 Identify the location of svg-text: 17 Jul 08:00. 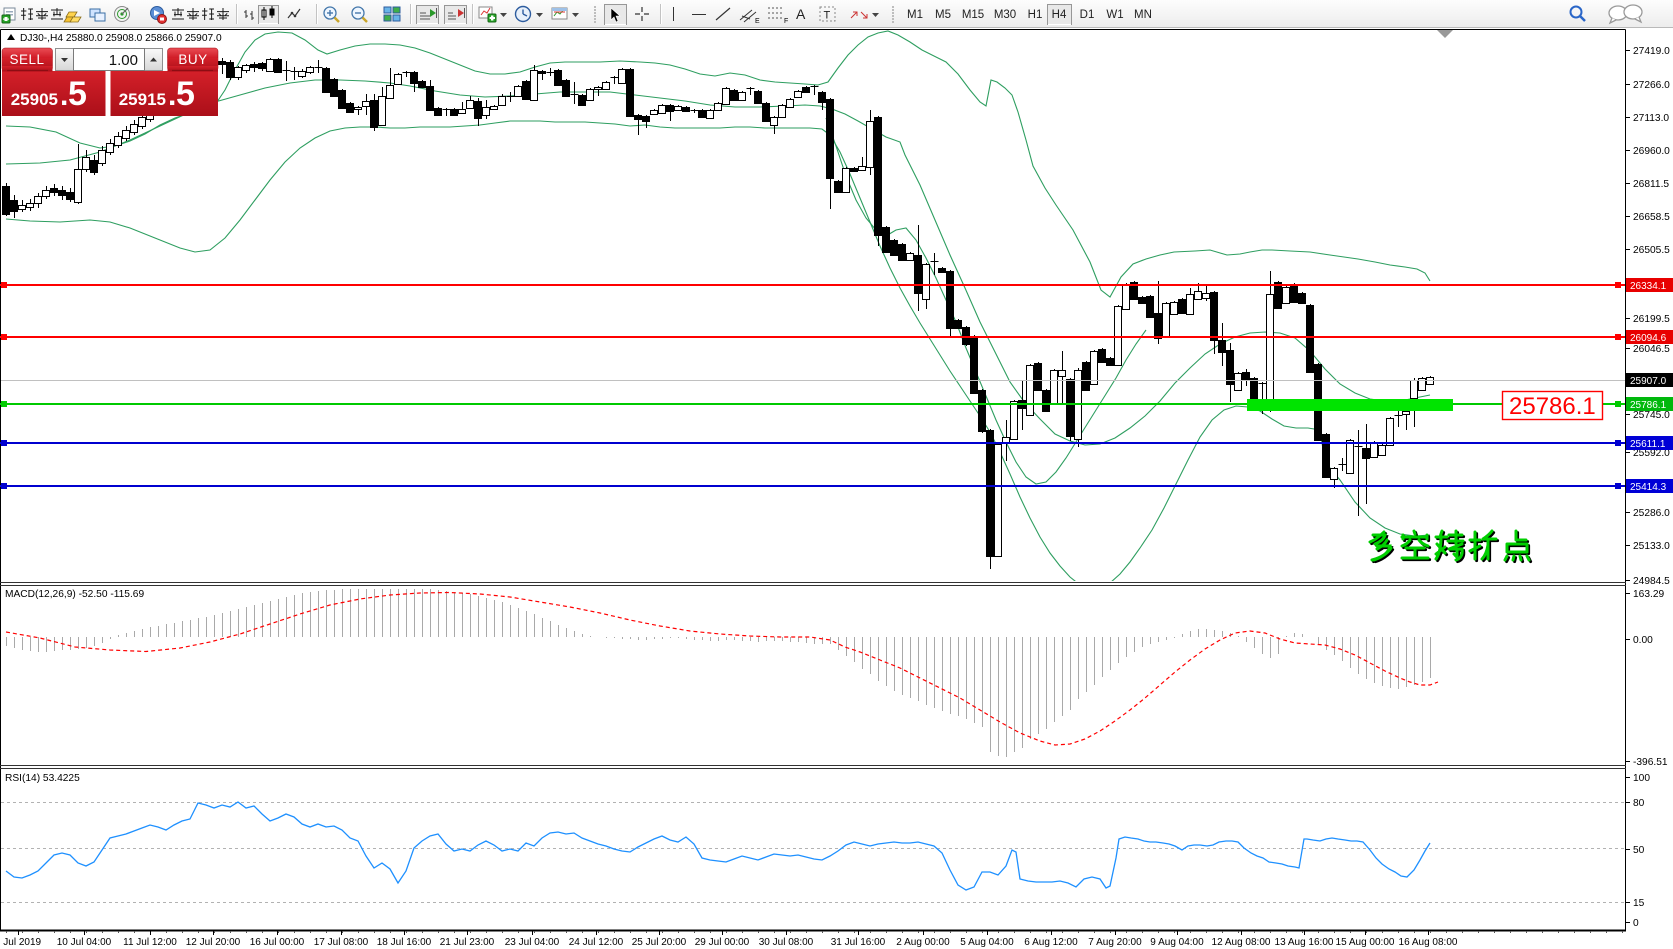
(341, 942).